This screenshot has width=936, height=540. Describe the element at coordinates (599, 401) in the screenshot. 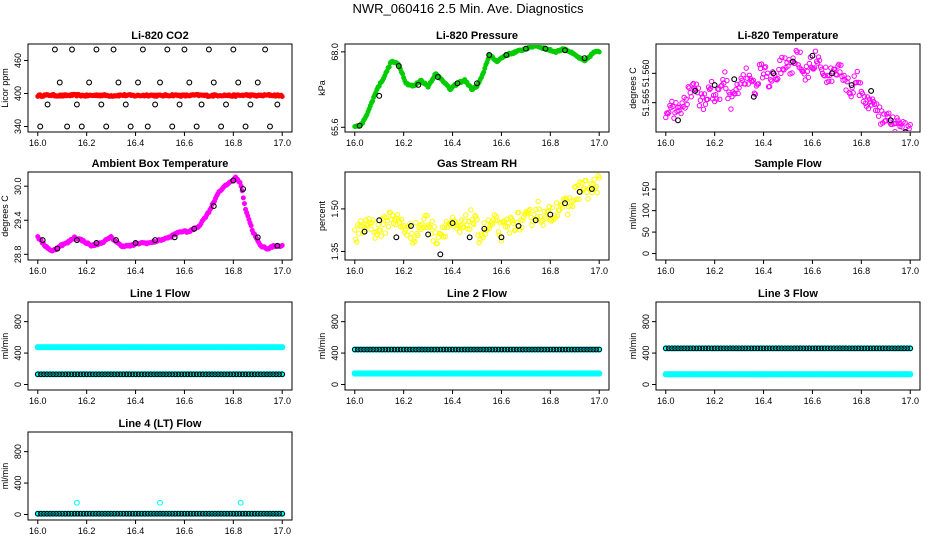

I see `x-tick-label: 17.0` at that location.